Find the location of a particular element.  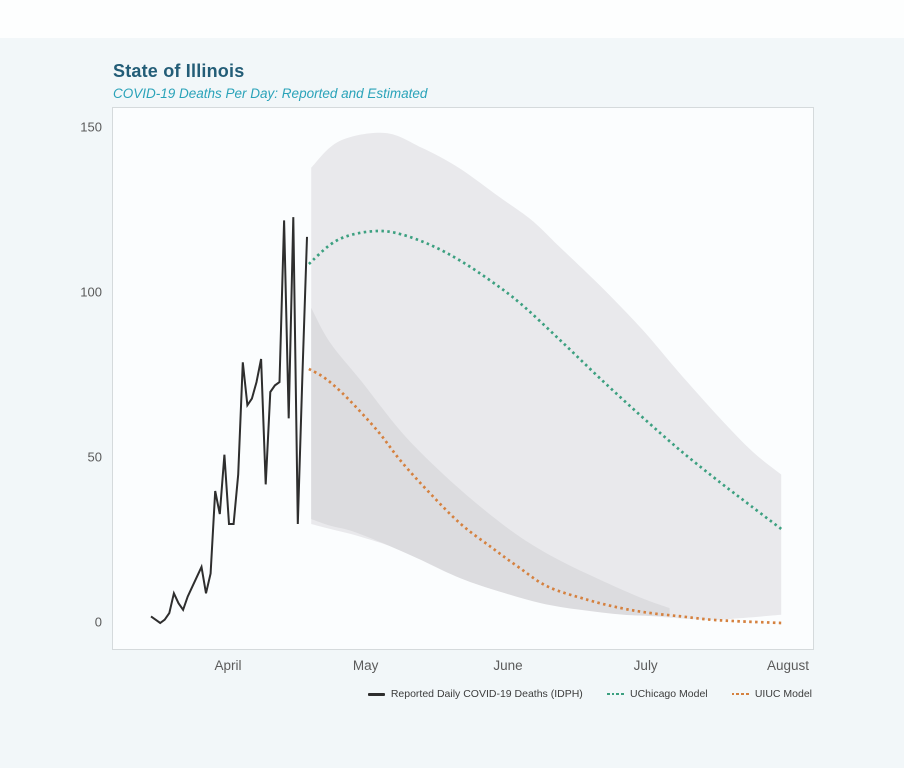

x-tick-august: August is located at coordinates (787, 665).